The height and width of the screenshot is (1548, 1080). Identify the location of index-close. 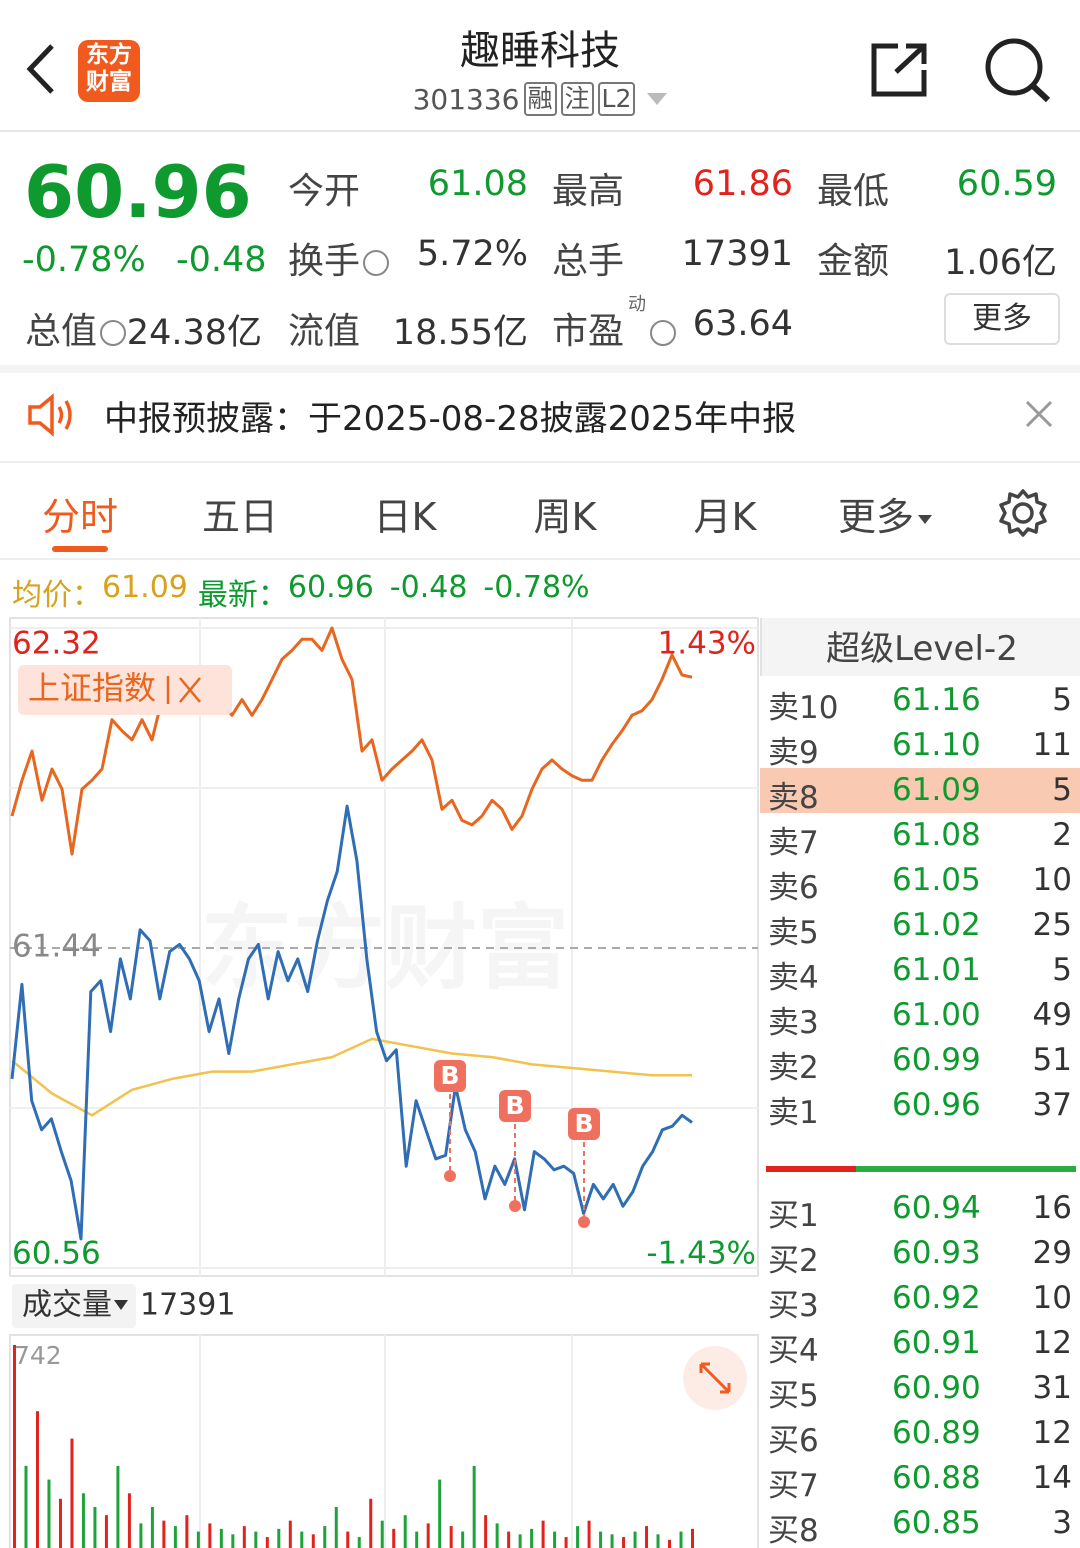
(183, 690).